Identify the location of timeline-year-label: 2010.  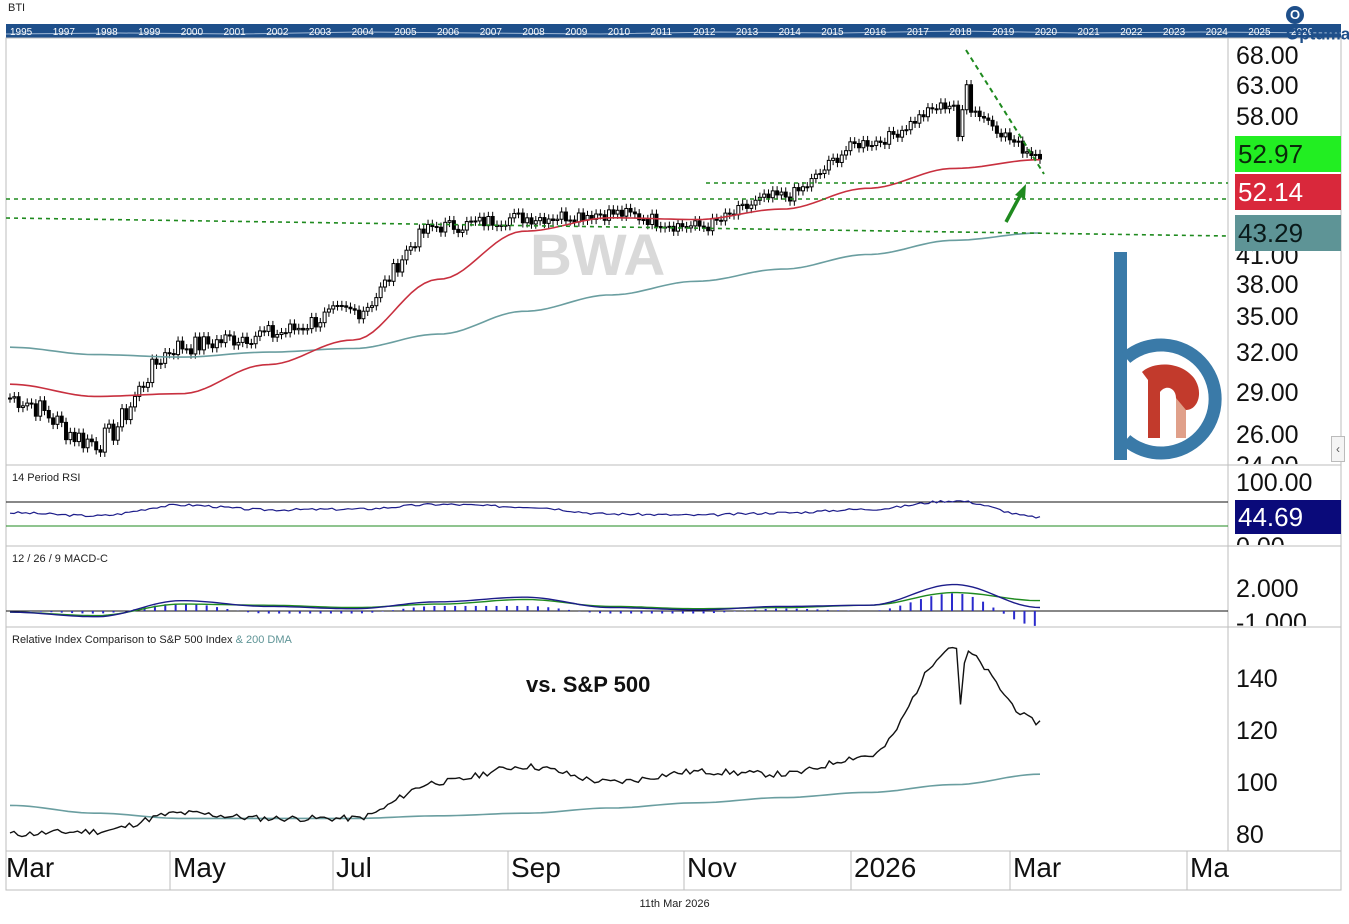
(619, 32).